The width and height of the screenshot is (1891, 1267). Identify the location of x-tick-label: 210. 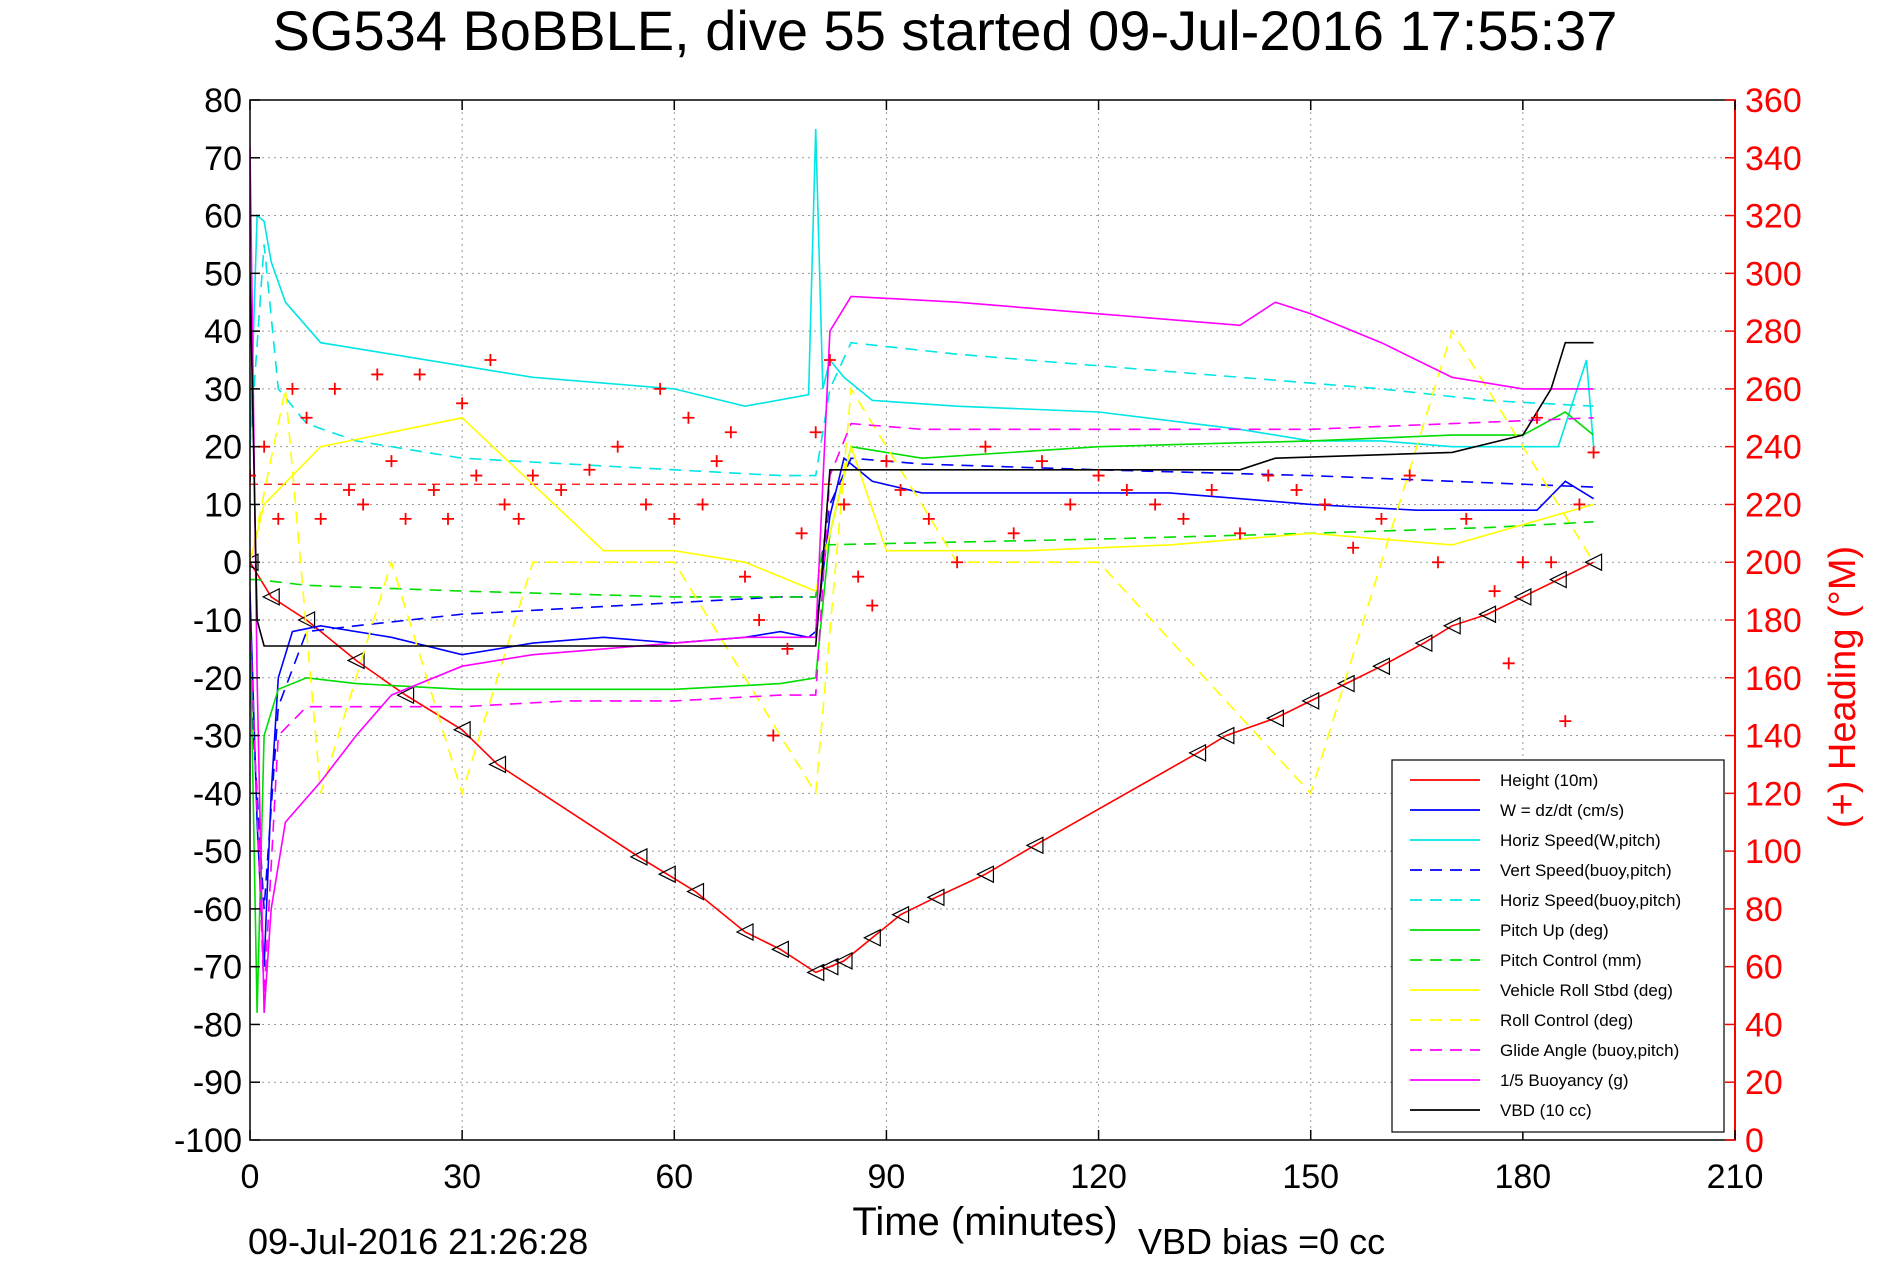
(1735, 1177).